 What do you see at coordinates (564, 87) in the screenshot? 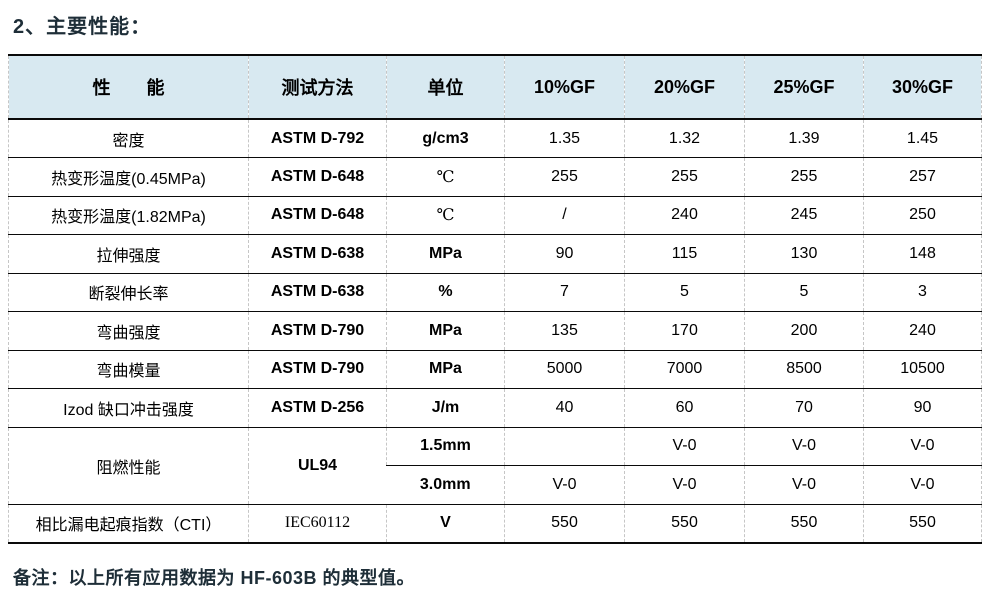
I see `header-10gf: 10%GF` at bounding box center [564, 87].